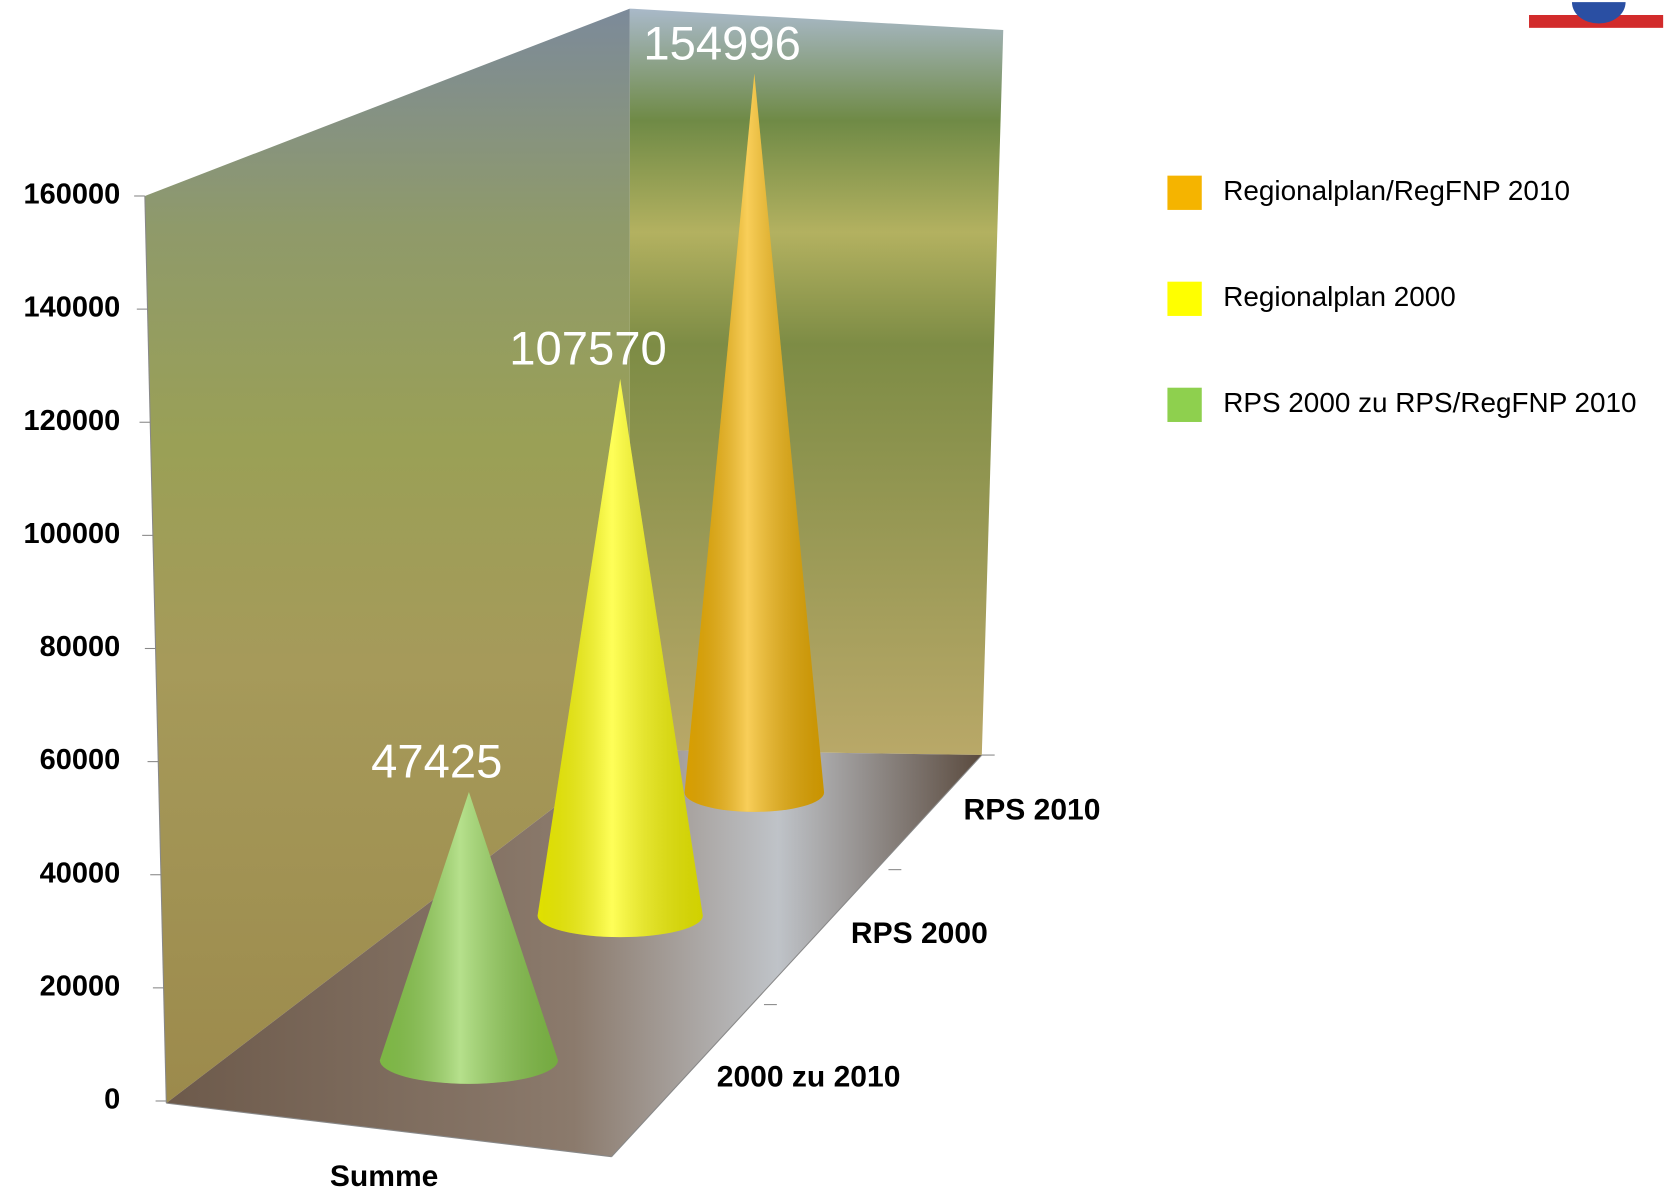 This screenshot has height=1194, width=1674. Describe the element at coordinates (72, 308) in the screenshot. I see `y-tick-label: 140000` at that location.